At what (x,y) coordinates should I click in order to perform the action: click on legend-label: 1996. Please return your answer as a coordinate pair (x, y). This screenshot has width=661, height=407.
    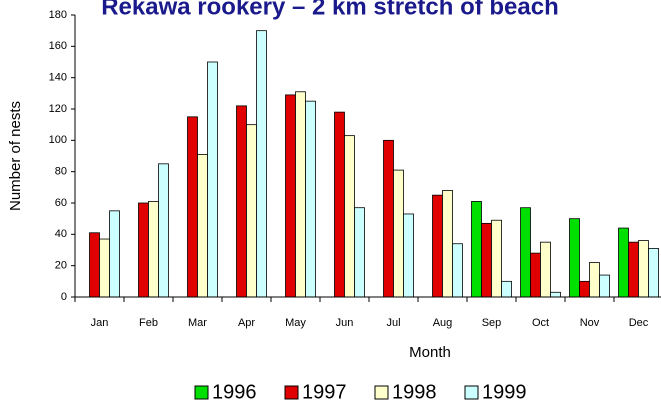
    Looking at the image, I should click on (234, 392).